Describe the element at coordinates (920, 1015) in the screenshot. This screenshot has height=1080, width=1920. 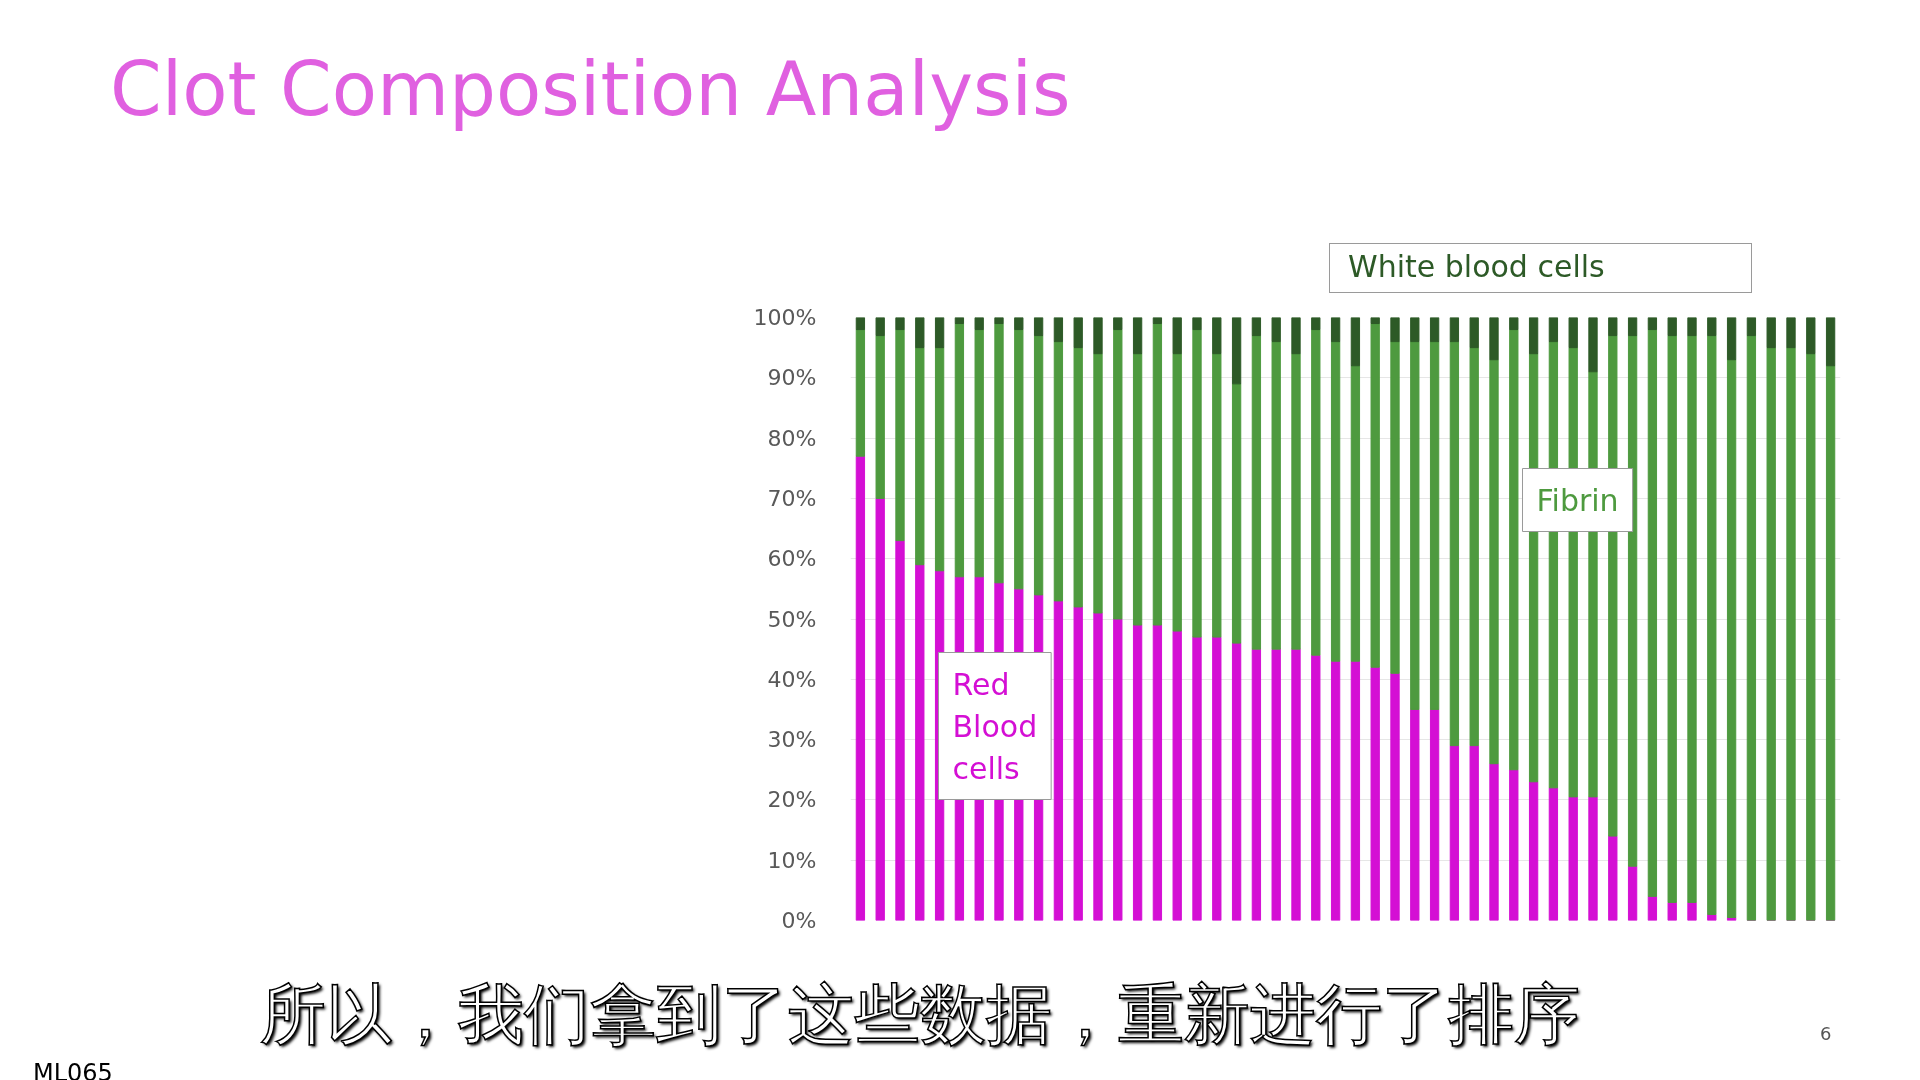
I see `text: 所以，我们拿到了这些数据，重新进行了排序` at that location.